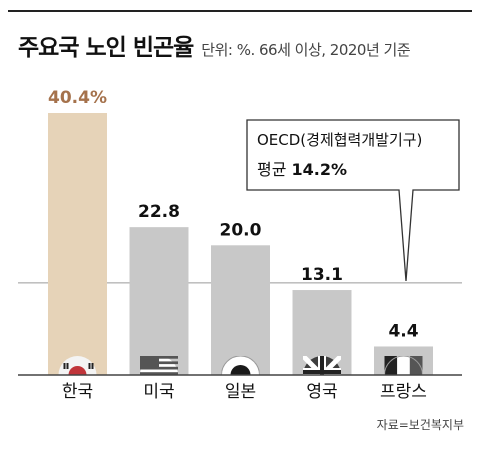 This screenshot has height=451, width=480. Describe the element at coordinates (320, 169) in the screenshot. I see `callout-average-value: 14.2%` at that location.